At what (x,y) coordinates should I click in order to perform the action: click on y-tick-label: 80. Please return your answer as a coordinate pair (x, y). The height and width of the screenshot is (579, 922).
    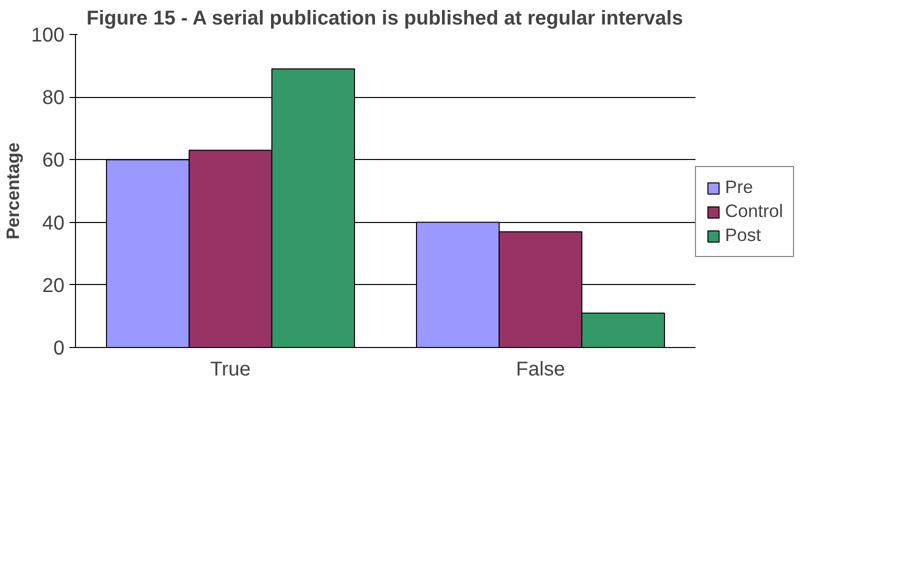
    Looking at the image, I should click on (53, 98).